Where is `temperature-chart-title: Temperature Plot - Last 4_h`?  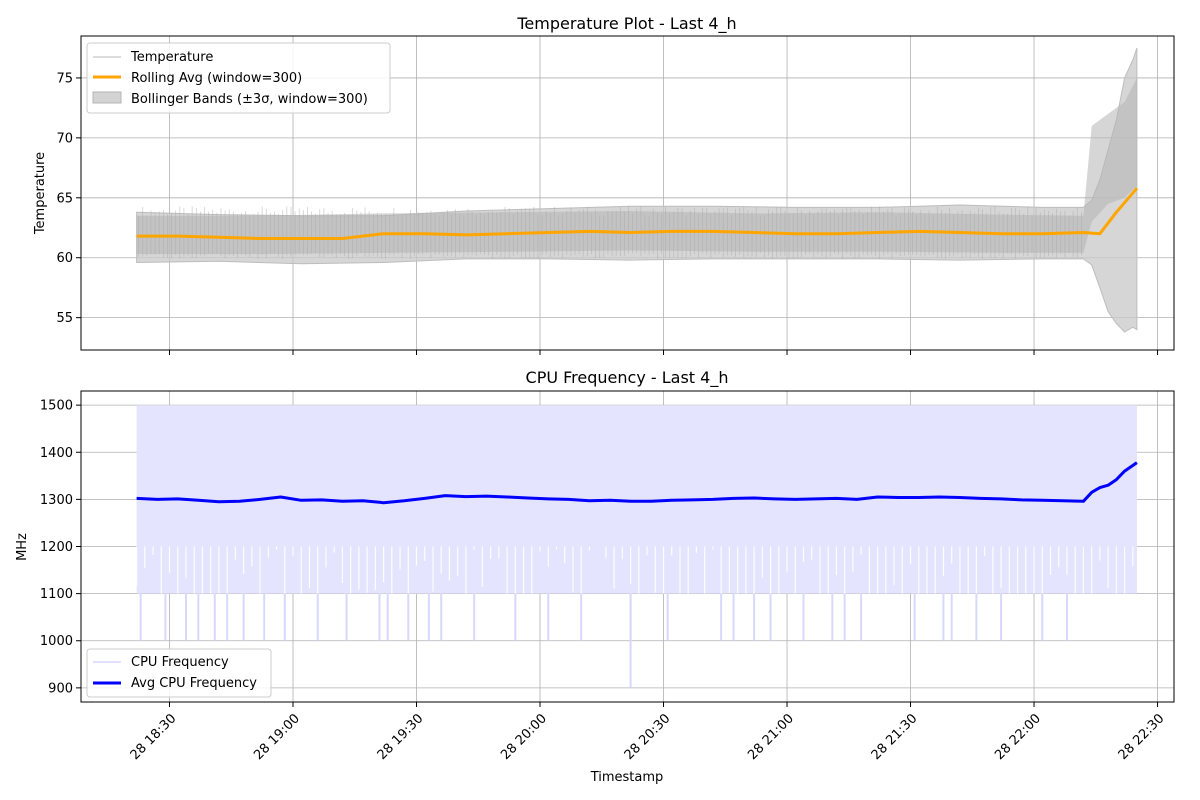
temperature-chart-title: Temperature Plot - Last 4_h is located at coordinates (626, 24).